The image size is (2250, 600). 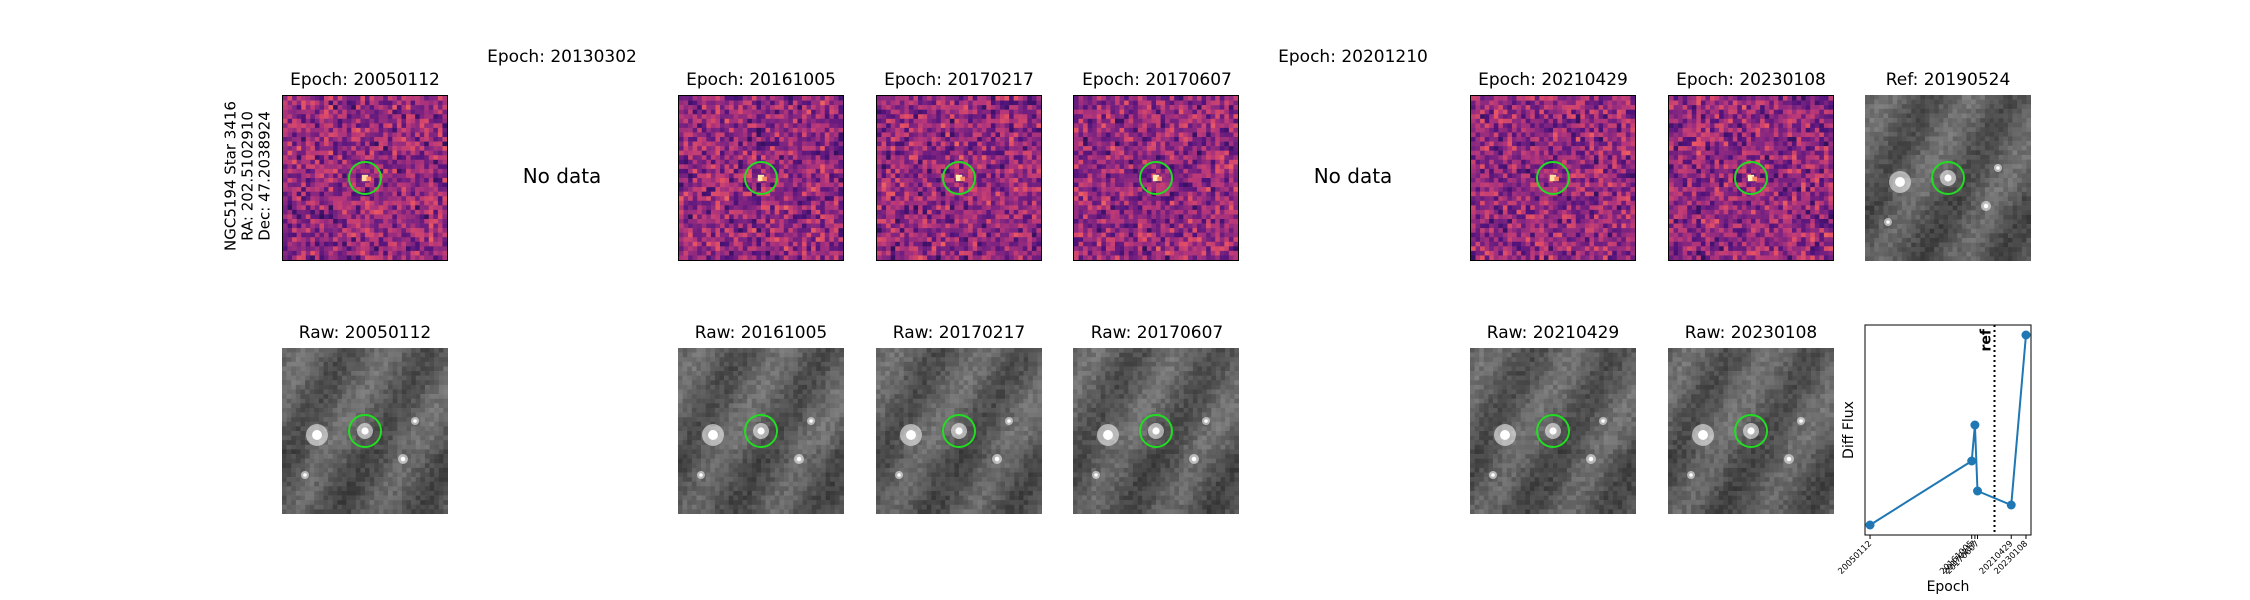 What do you see at coordinates (1751, 80) in the screenshot?
I see `epoch-title: Epoch: 20230108` at bounding box center [1751, 80].